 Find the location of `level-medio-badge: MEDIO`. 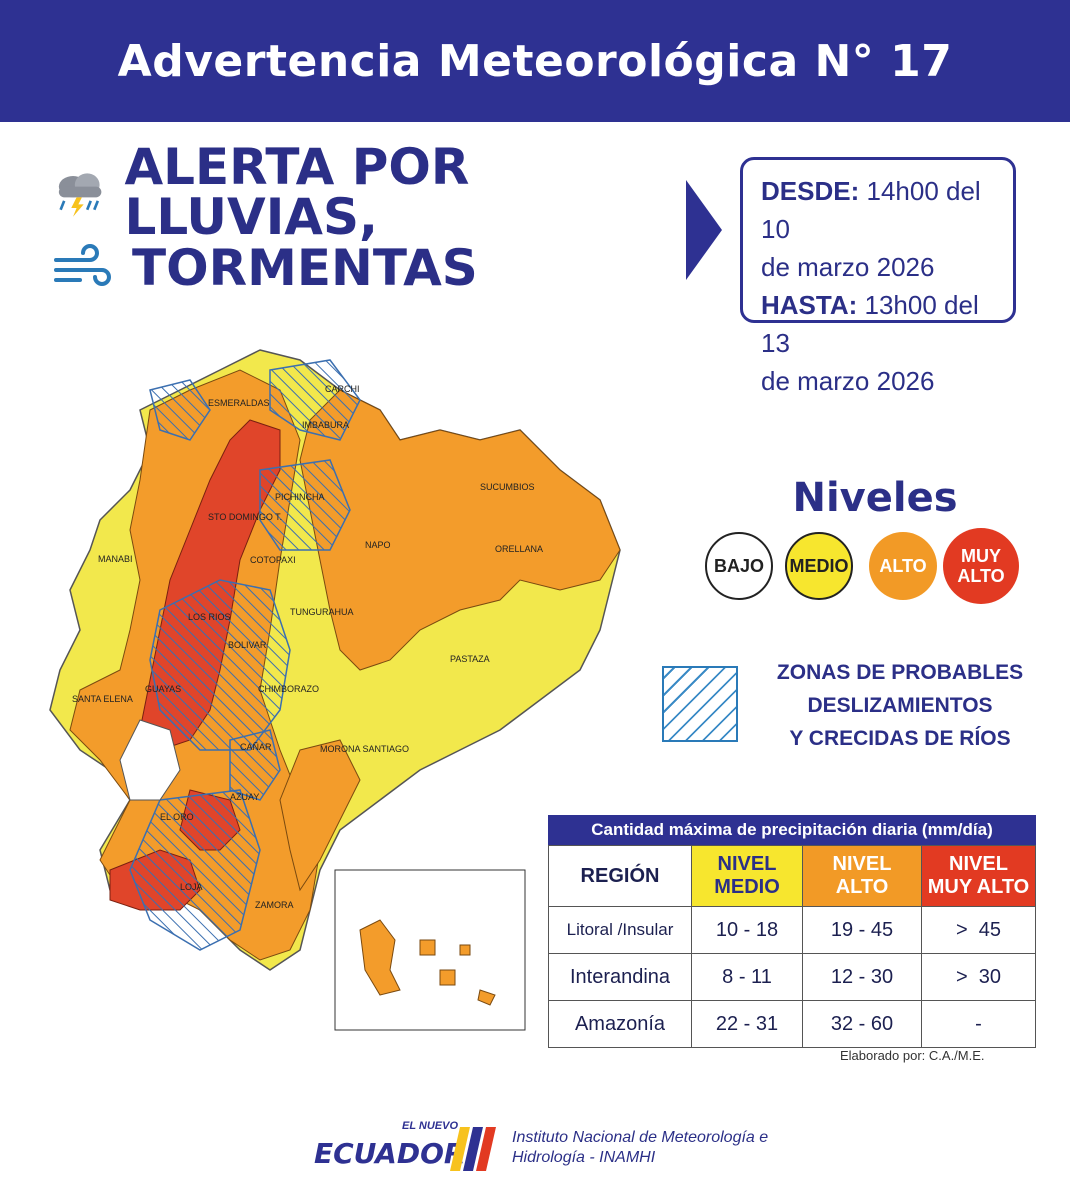

level-medio-badge: MEDIO is located at coordinates (819, 566).